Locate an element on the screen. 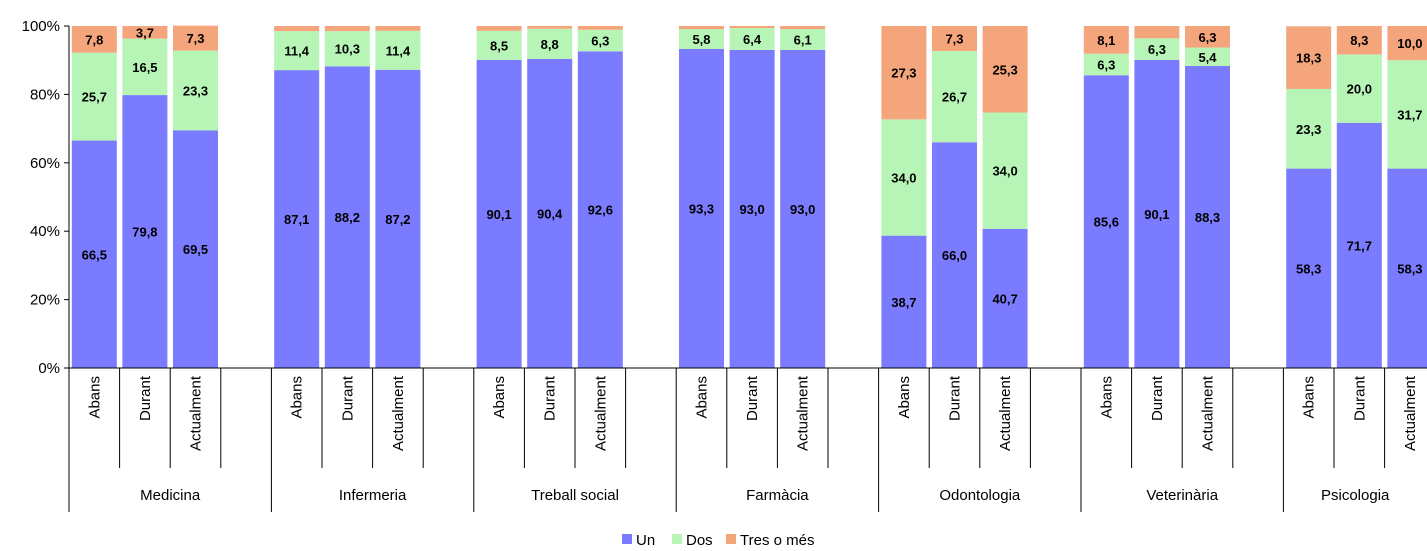  data-label: 93,3 is located at coordinates (701, 208).